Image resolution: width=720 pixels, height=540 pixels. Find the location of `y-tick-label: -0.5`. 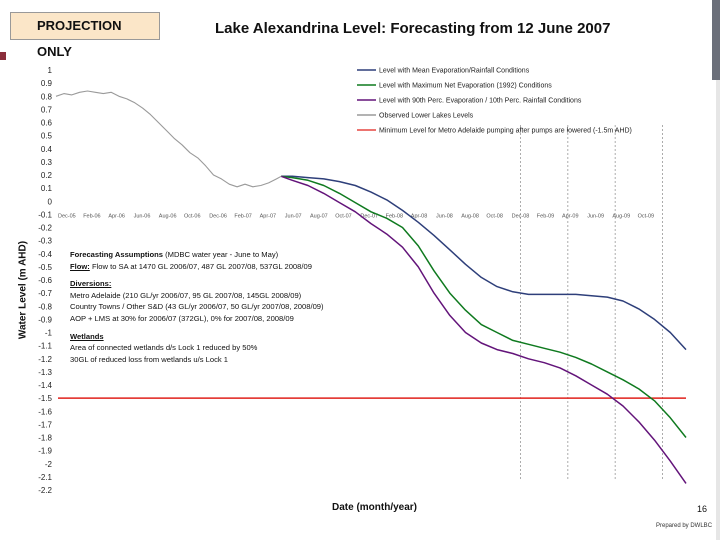

y-tick-label: -0.5 is located at coordinates (45, 267).